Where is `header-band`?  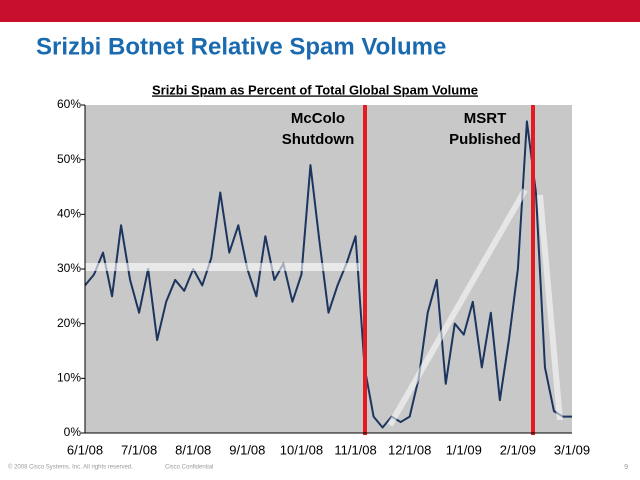 header-band is located at coordinates (320, 11).